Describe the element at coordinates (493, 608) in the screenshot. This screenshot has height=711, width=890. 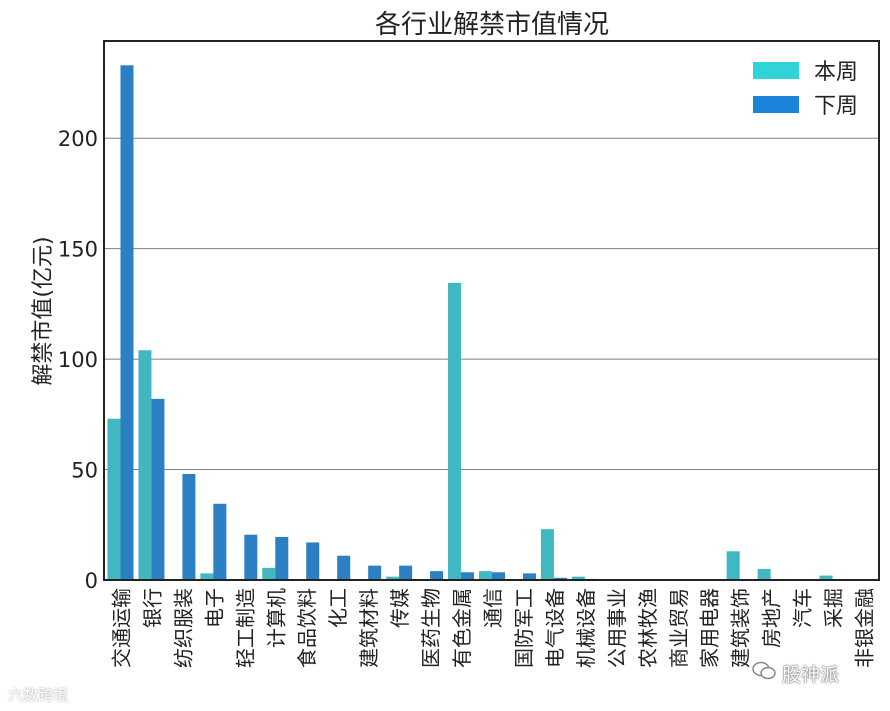
I see `x-tick-label: 通信` at that location.